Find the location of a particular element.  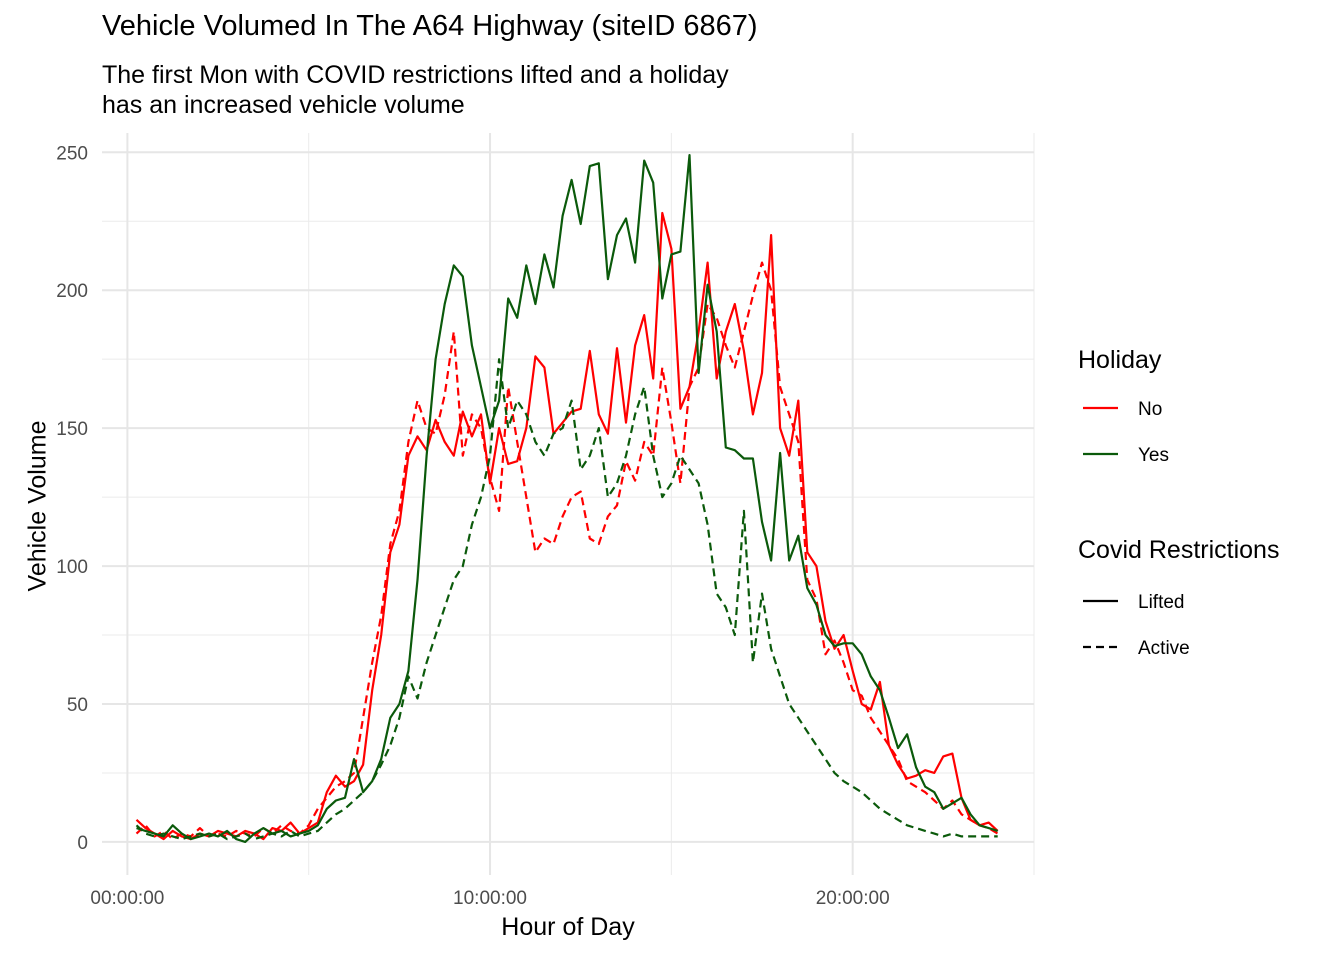

y-tick-label: 50 is located at coordinates (77, 705).